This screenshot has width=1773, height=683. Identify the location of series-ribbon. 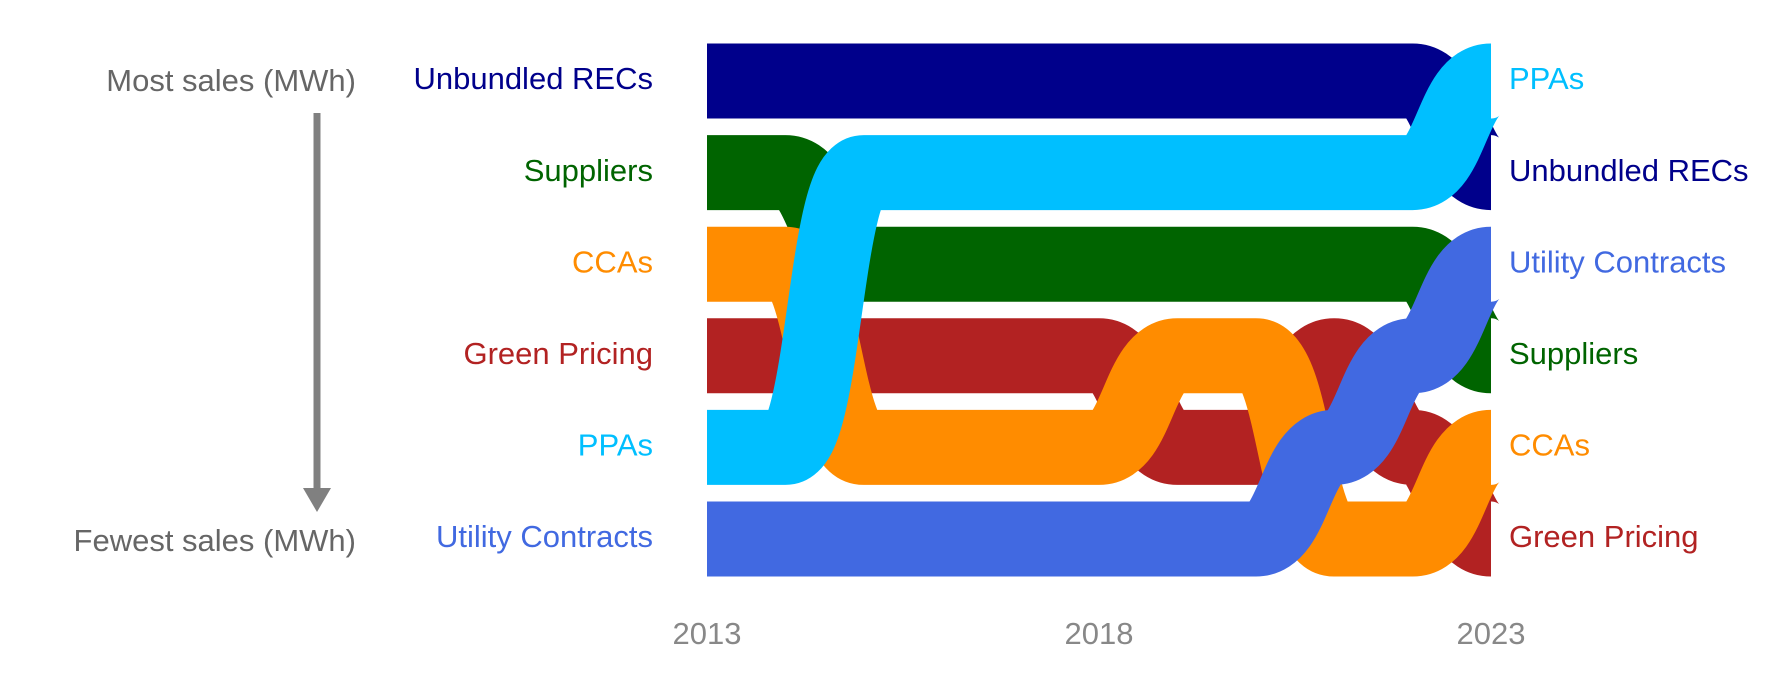
(1105, 127).